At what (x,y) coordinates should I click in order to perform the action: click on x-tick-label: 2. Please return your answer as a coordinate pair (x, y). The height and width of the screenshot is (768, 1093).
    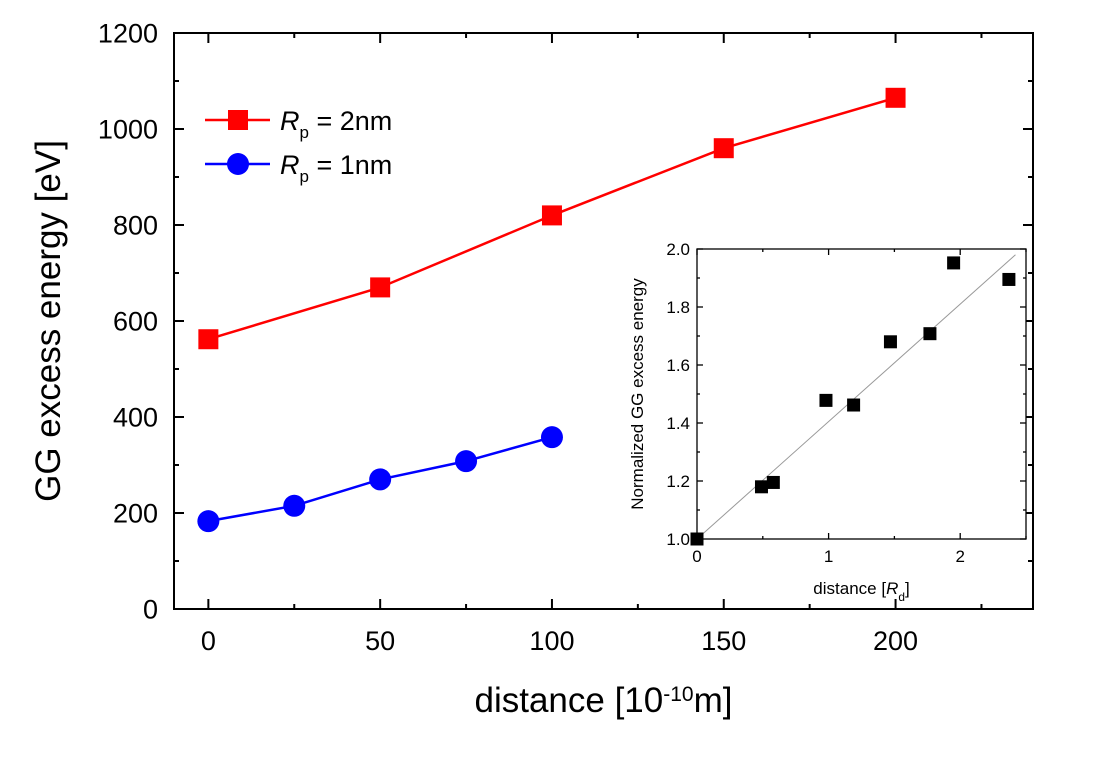
    Looking at the image, I should click on (959, 556).